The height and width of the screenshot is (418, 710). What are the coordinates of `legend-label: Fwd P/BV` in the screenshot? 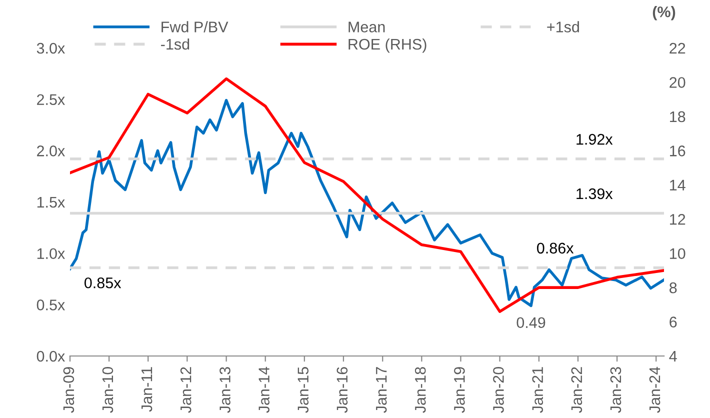 It's located at (195, 26).